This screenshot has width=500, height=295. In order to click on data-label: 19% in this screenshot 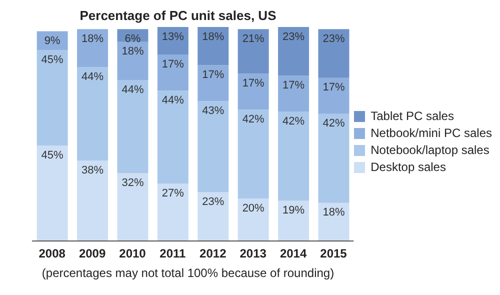, I will do `click(293, 210)`.